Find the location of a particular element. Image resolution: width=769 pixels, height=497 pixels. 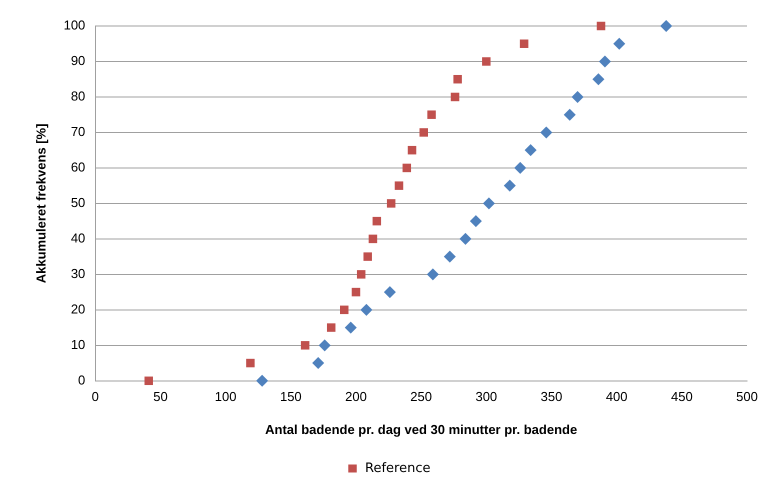

y-tick-label: 10 is located at coordinates (78, 344).